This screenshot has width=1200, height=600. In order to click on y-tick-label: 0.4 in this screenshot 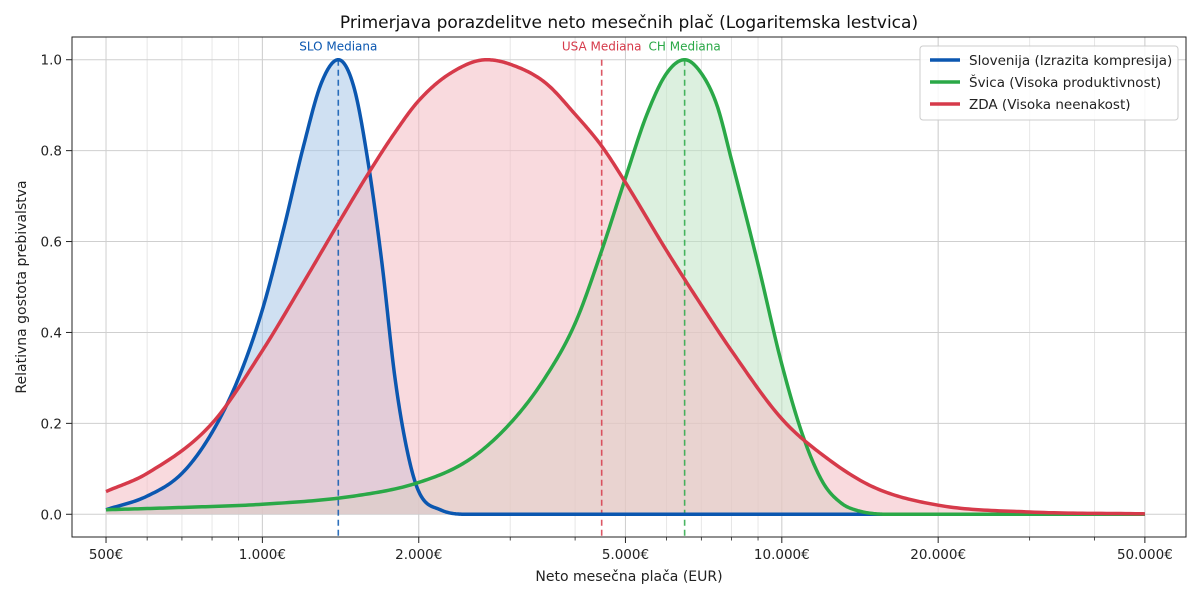, I will do `click(51, 333)`.